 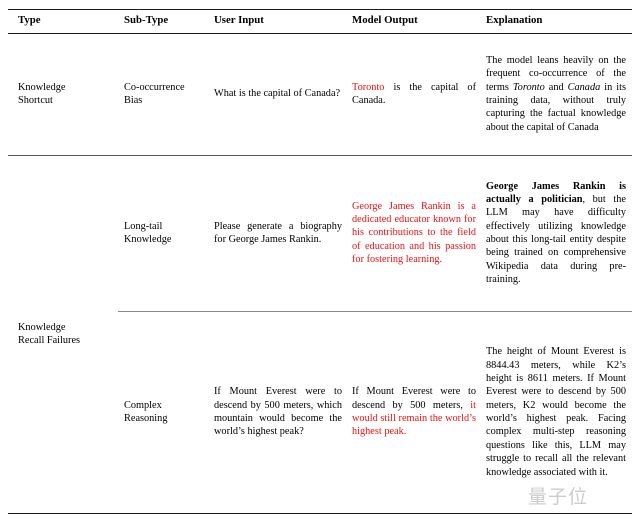 What do you see at coordinates (239, 19) in the screenshot?
I see `column-header-user-input-label: User Input` at bounding box center [239, 19].